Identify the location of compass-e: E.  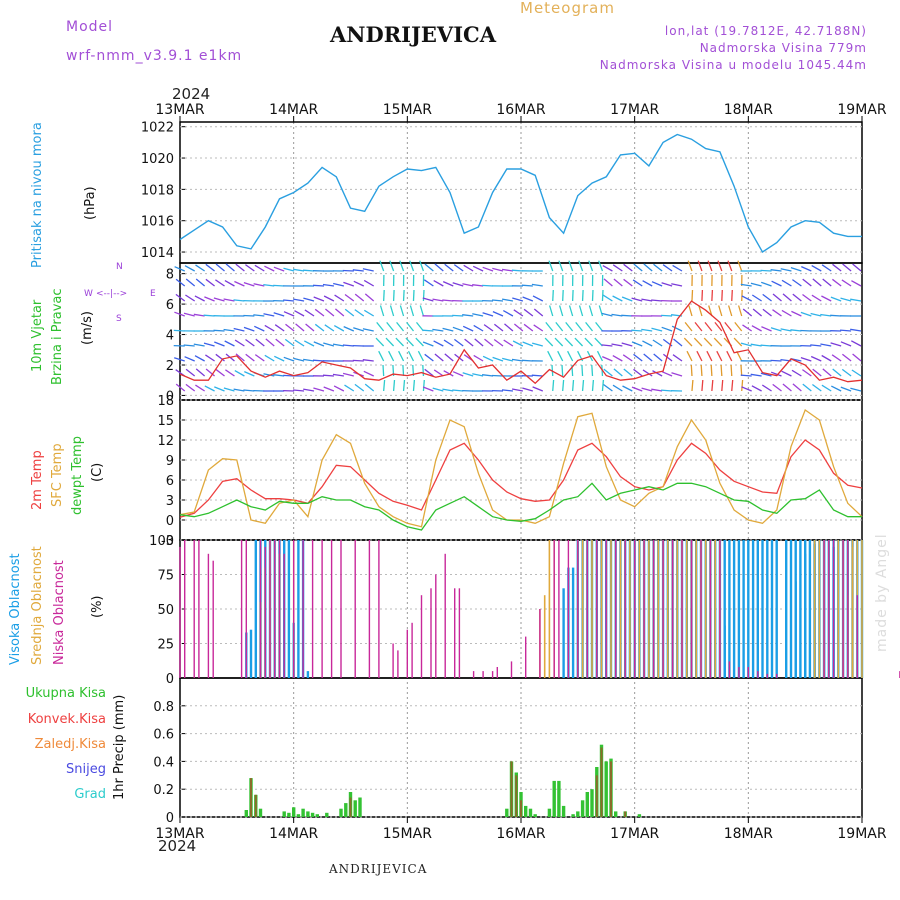
(153, 294).